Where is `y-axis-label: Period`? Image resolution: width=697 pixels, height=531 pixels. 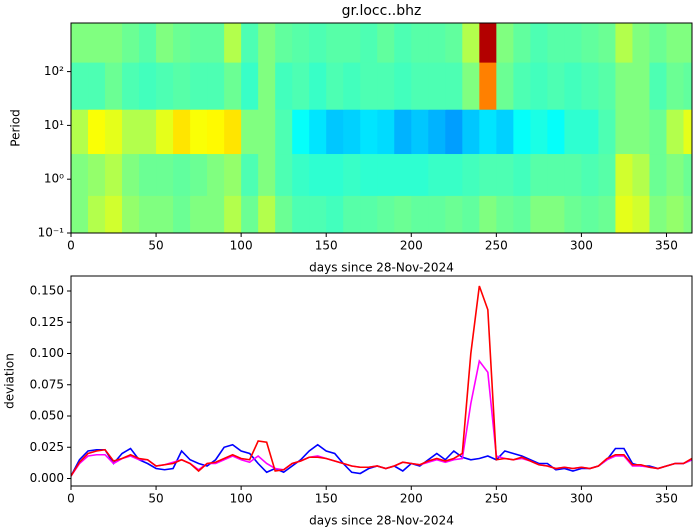 y-axis-label: Period is located at coordinates (16, 127).